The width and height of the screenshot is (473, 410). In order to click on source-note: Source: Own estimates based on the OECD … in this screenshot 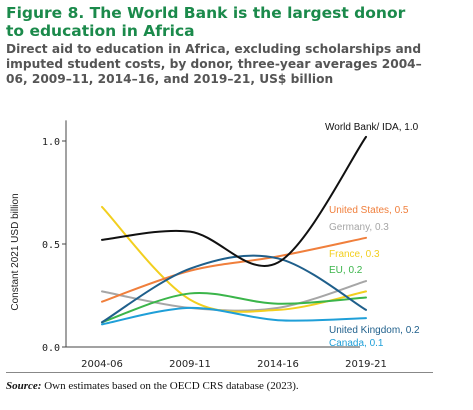, I will do `click(152, 386)`.